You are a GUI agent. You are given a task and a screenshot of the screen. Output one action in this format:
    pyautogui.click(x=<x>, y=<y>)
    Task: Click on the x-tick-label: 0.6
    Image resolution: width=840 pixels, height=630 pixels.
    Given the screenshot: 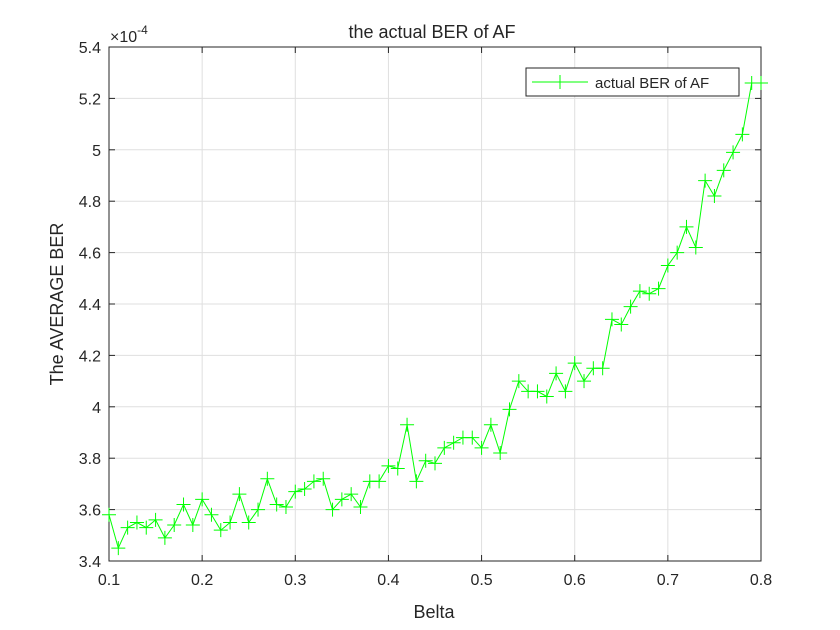 What is the action you would take?
    pyautogui.click(x=575, y=580)
    